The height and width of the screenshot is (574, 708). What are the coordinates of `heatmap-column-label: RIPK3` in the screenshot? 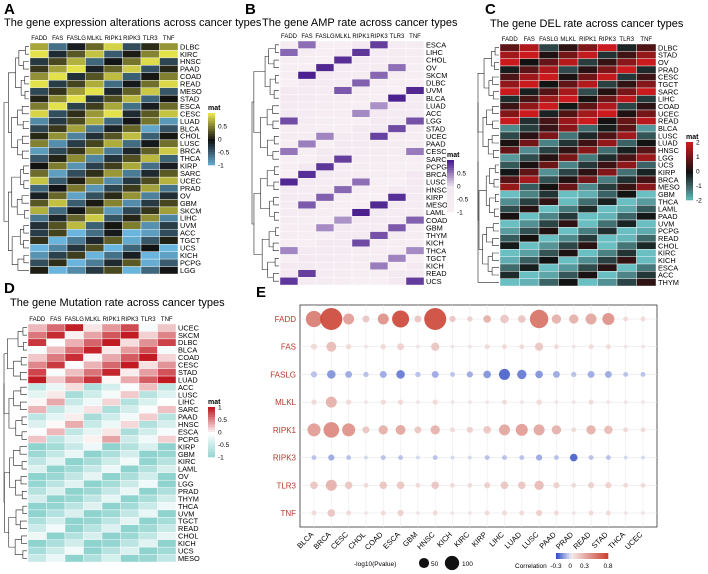 It's located at (130, 320).